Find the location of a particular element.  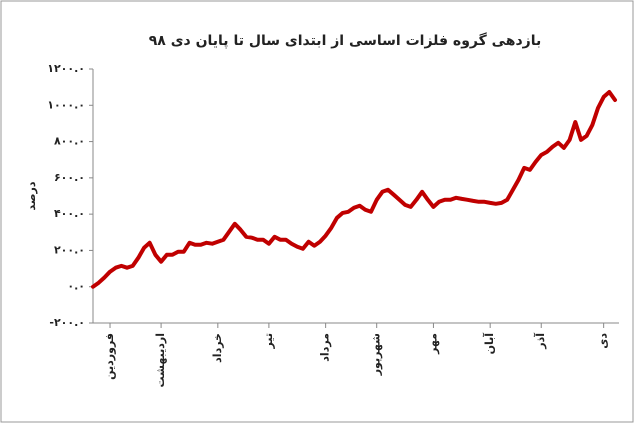

x-tick-label: مرداد is located at coordinates (325, 347).